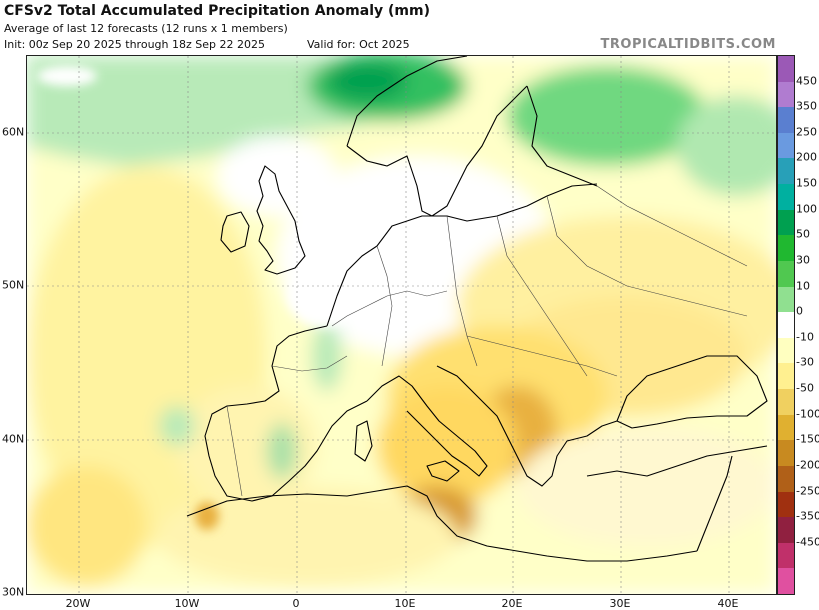 This screenshot has height=610, width=819. What do you see at coordinates (806, 106) in the screenshot?
I see `colorbar-label: 350` at bounding box center [806, 106].